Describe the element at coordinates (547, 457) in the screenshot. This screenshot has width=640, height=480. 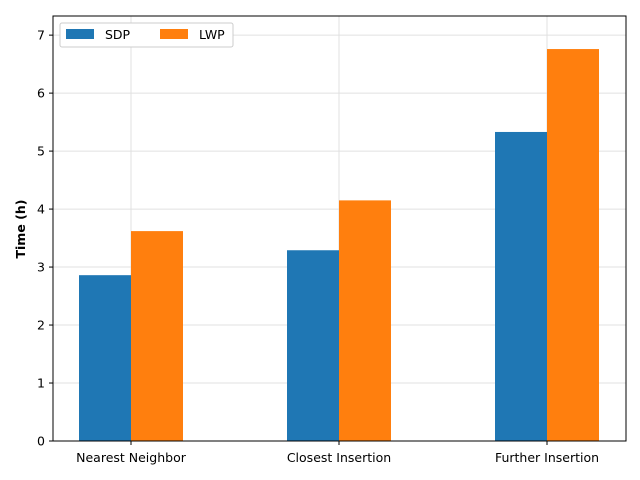
I see `x-tick-label: Further Insertion` at that location.